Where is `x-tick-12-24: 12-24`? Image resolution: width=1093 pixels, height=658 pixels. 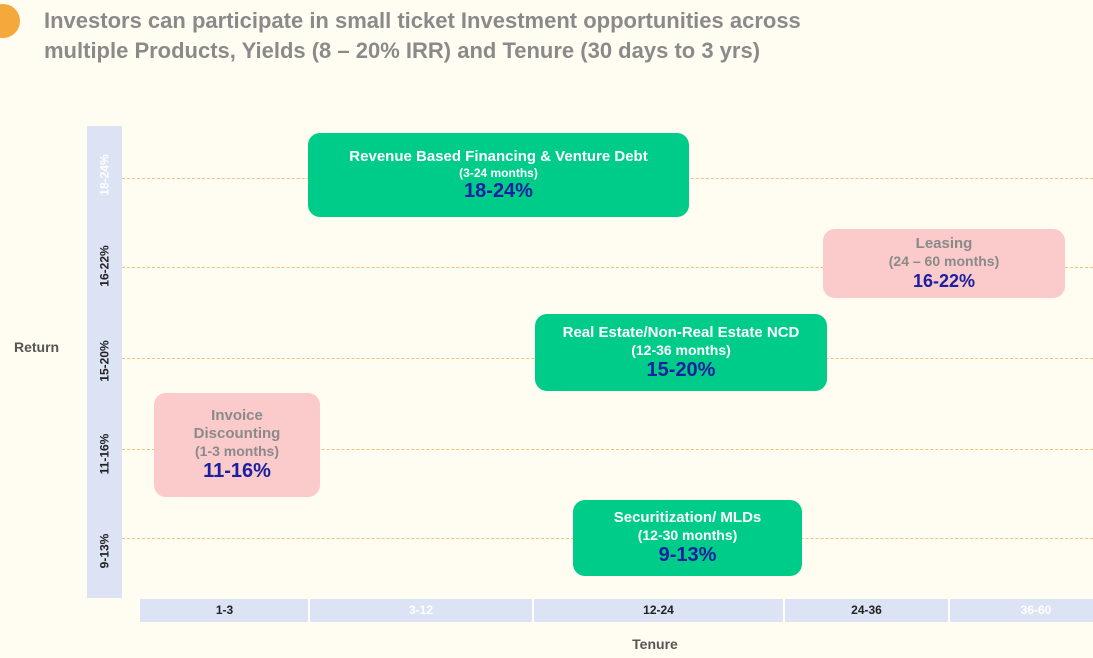
x-tick-12-24: 12-24 is located at coordinates (658, 610).